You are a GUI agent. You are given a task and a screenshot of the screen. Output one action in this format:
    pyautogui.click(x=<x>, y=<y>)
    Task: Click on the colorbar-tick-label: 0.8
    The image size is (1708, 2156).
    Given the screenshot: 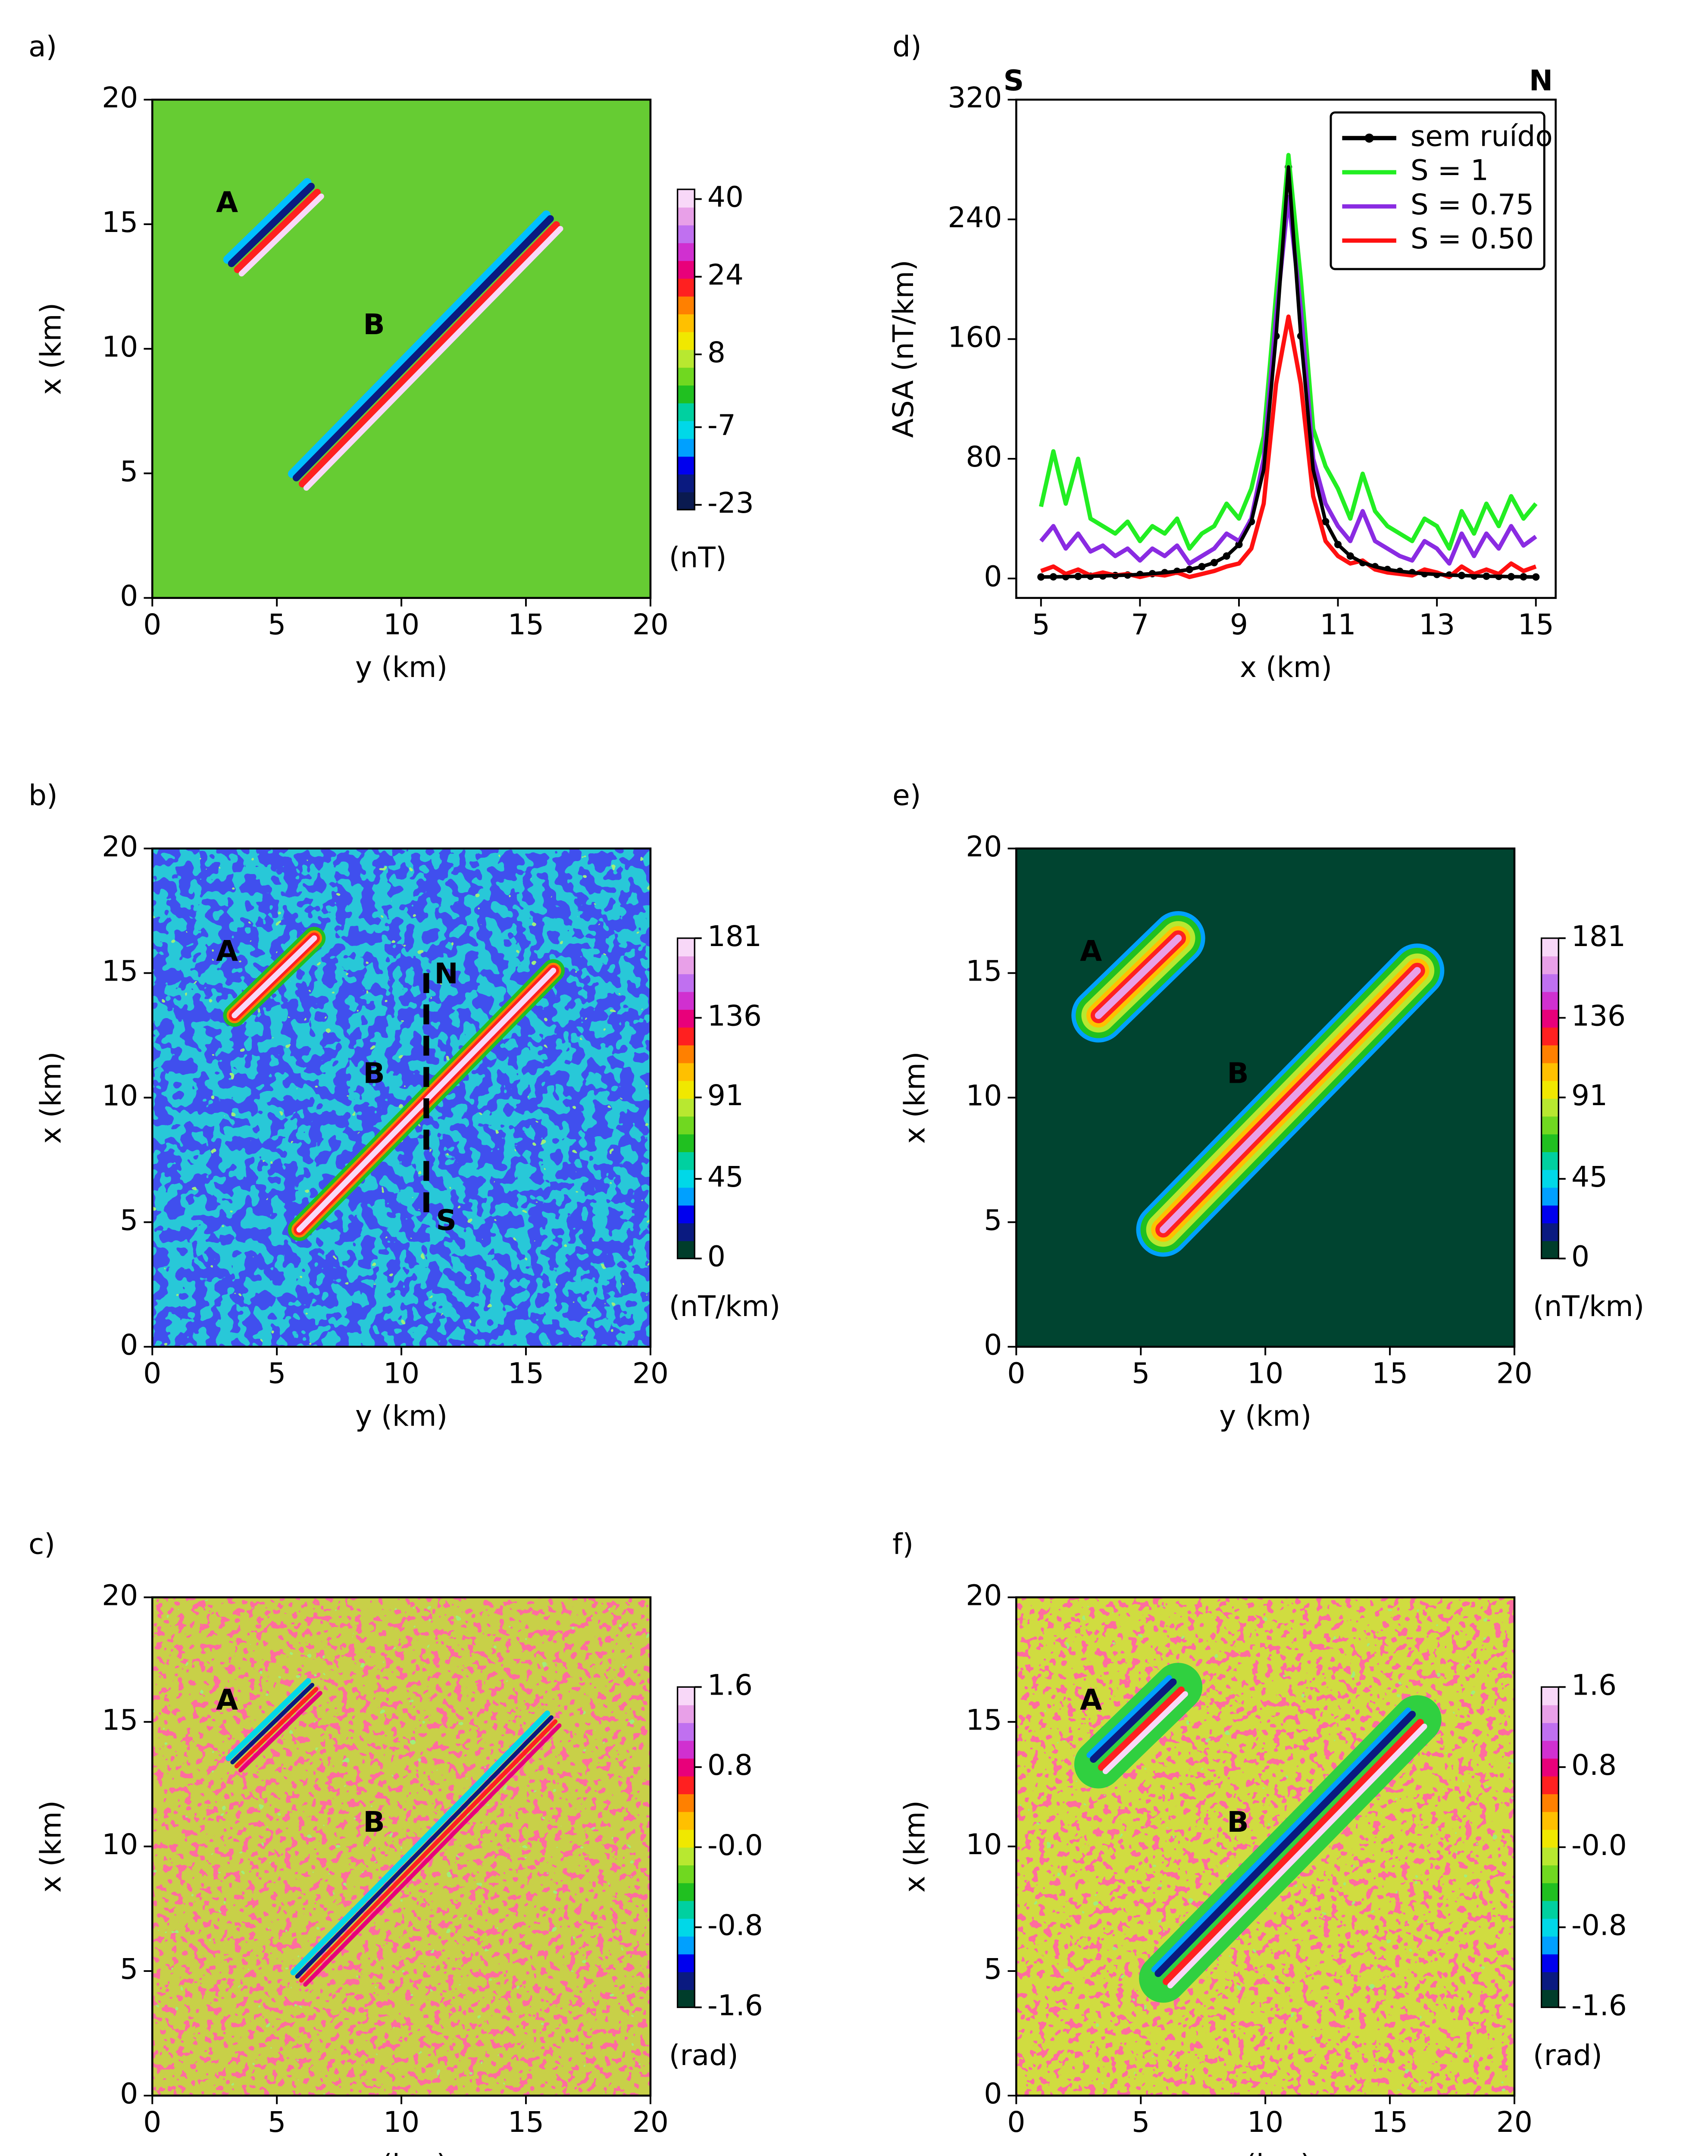 What is the action you would take?
    pyautogui.click(x=730, y=1765)
    